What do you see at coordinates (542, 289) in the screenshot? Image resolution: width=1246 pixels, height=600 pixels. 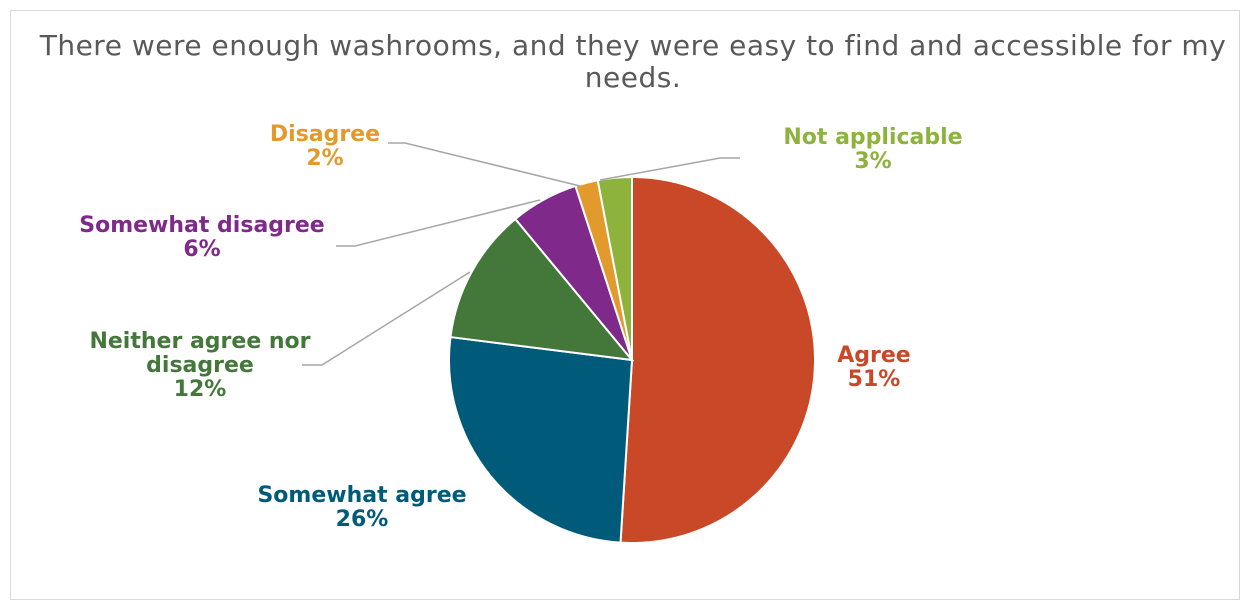 I see `pie-slice-neither-agree-nor-disagree` at bounding box center [542, 289].